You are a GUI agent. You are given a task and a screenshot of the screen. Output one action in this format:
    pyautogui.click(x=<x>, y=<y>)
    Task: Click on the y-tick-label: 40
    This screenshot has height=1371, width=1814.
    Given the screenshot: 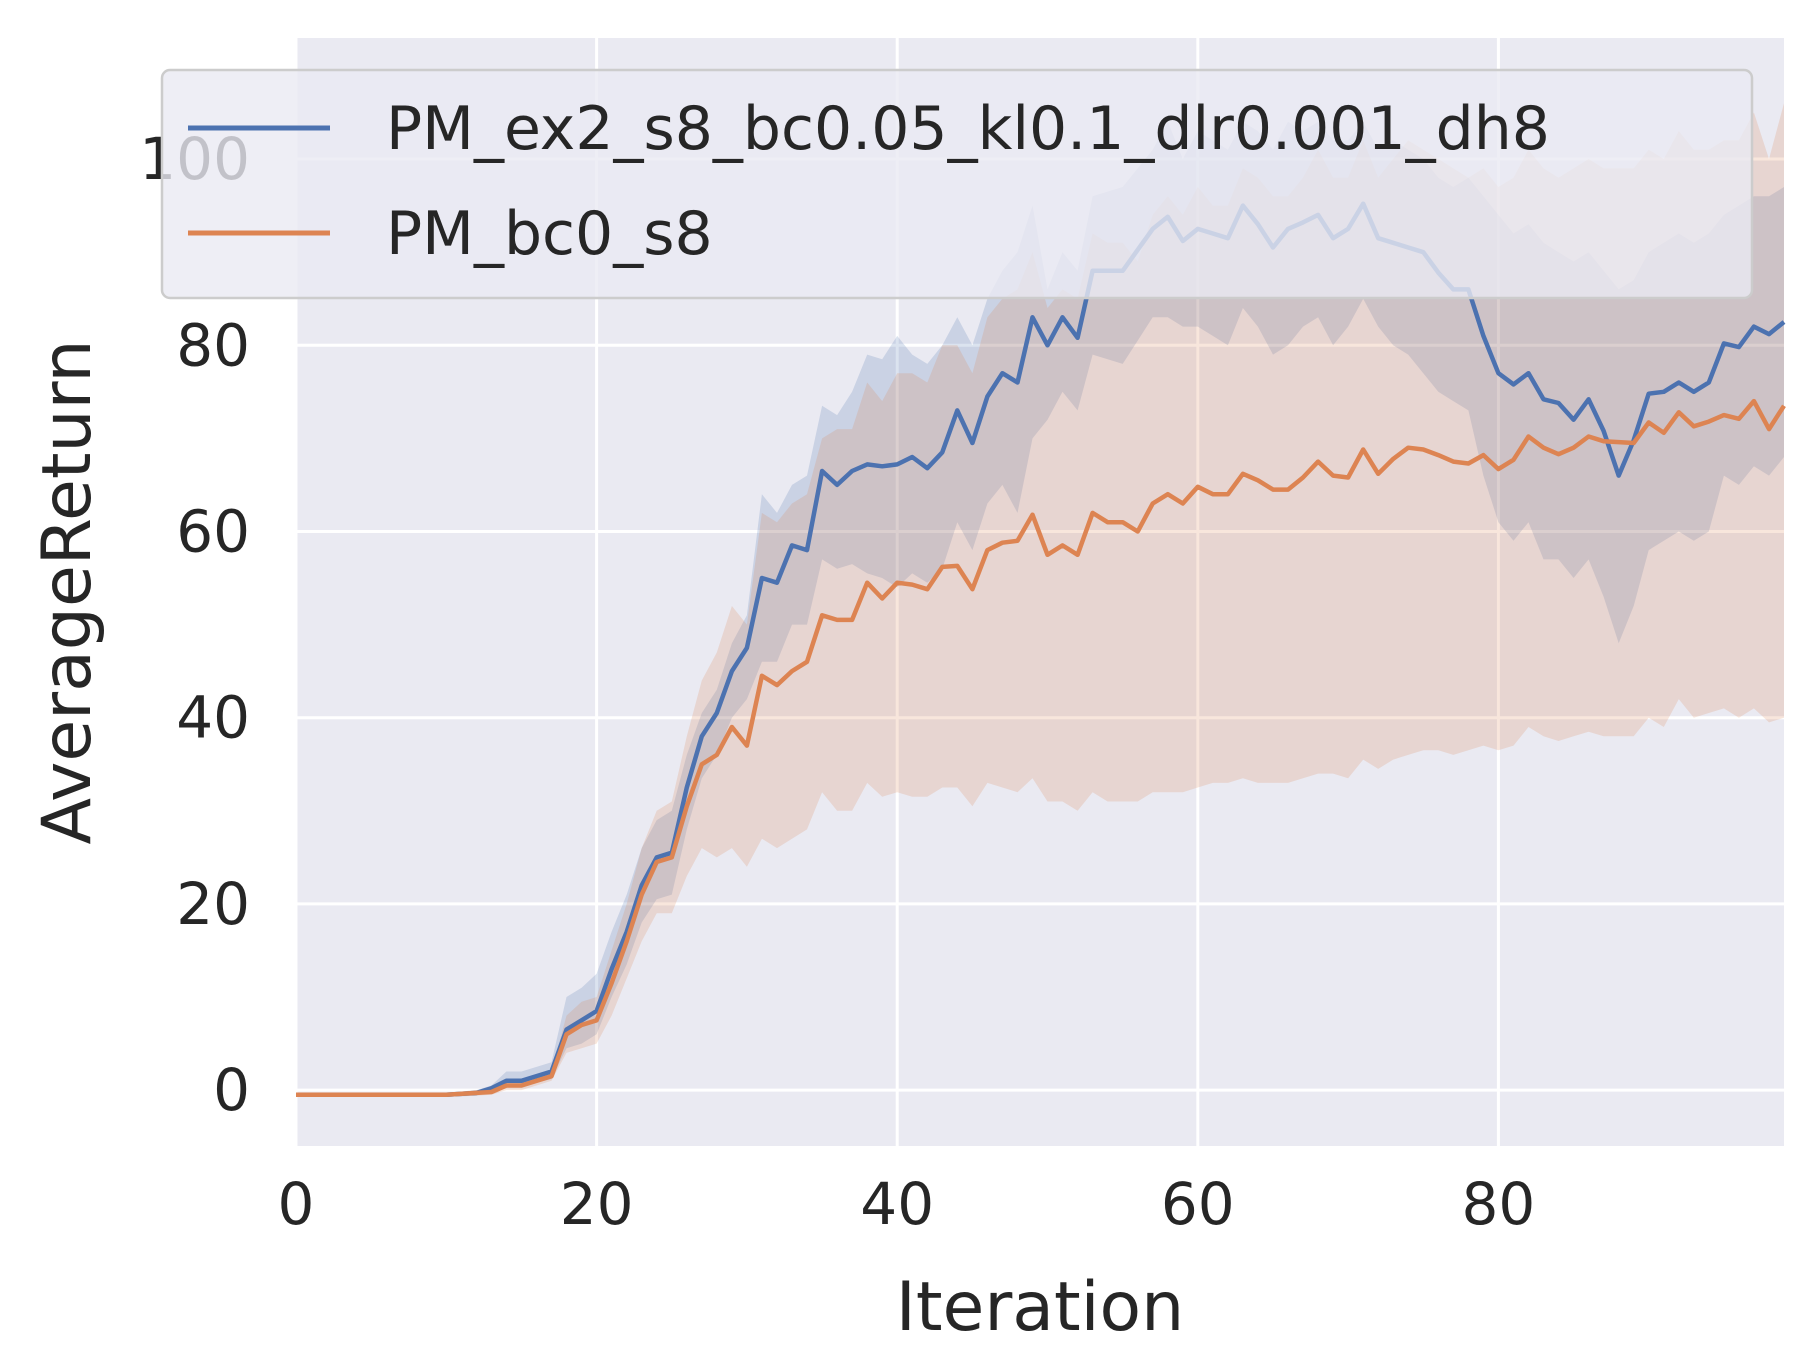 What is the action you would take?
    pyautogui.click(x=213, y=718)
    